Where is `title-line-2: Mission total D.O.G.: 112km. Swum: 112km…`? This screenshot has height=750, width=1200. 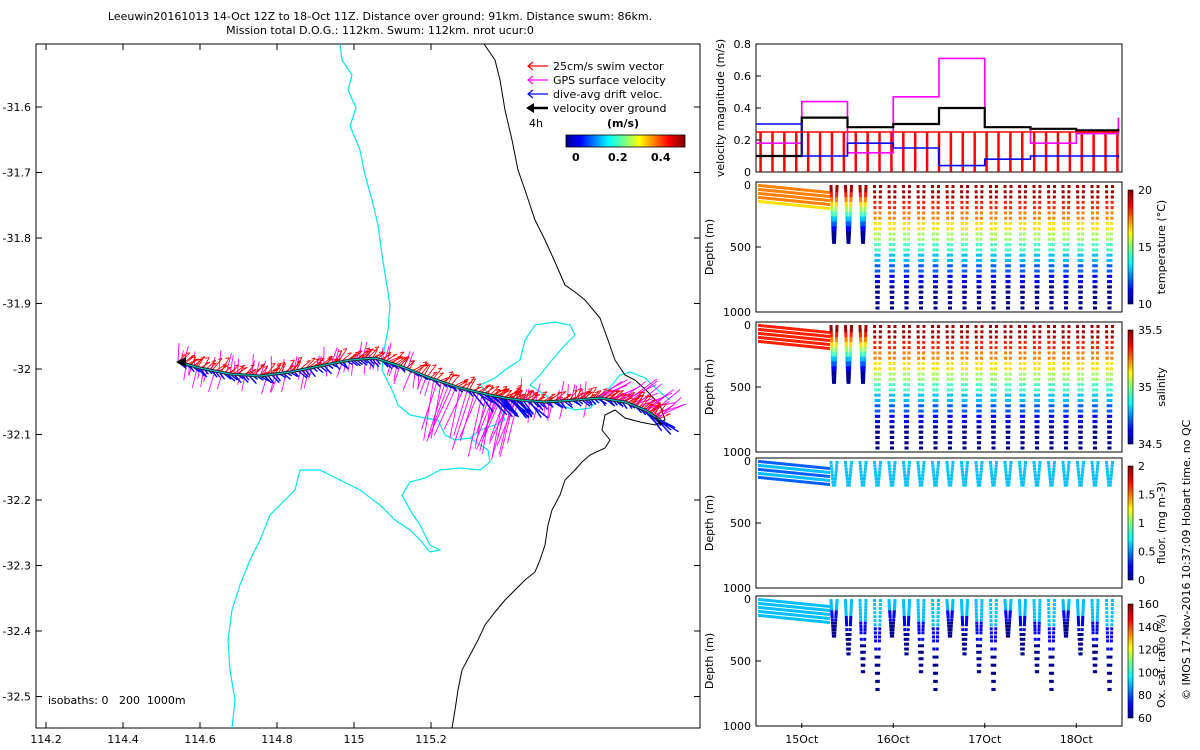
title-line-2: Mission total D.O.G.: 112km. Swum: 112km… is located at coordinates (380, 30).